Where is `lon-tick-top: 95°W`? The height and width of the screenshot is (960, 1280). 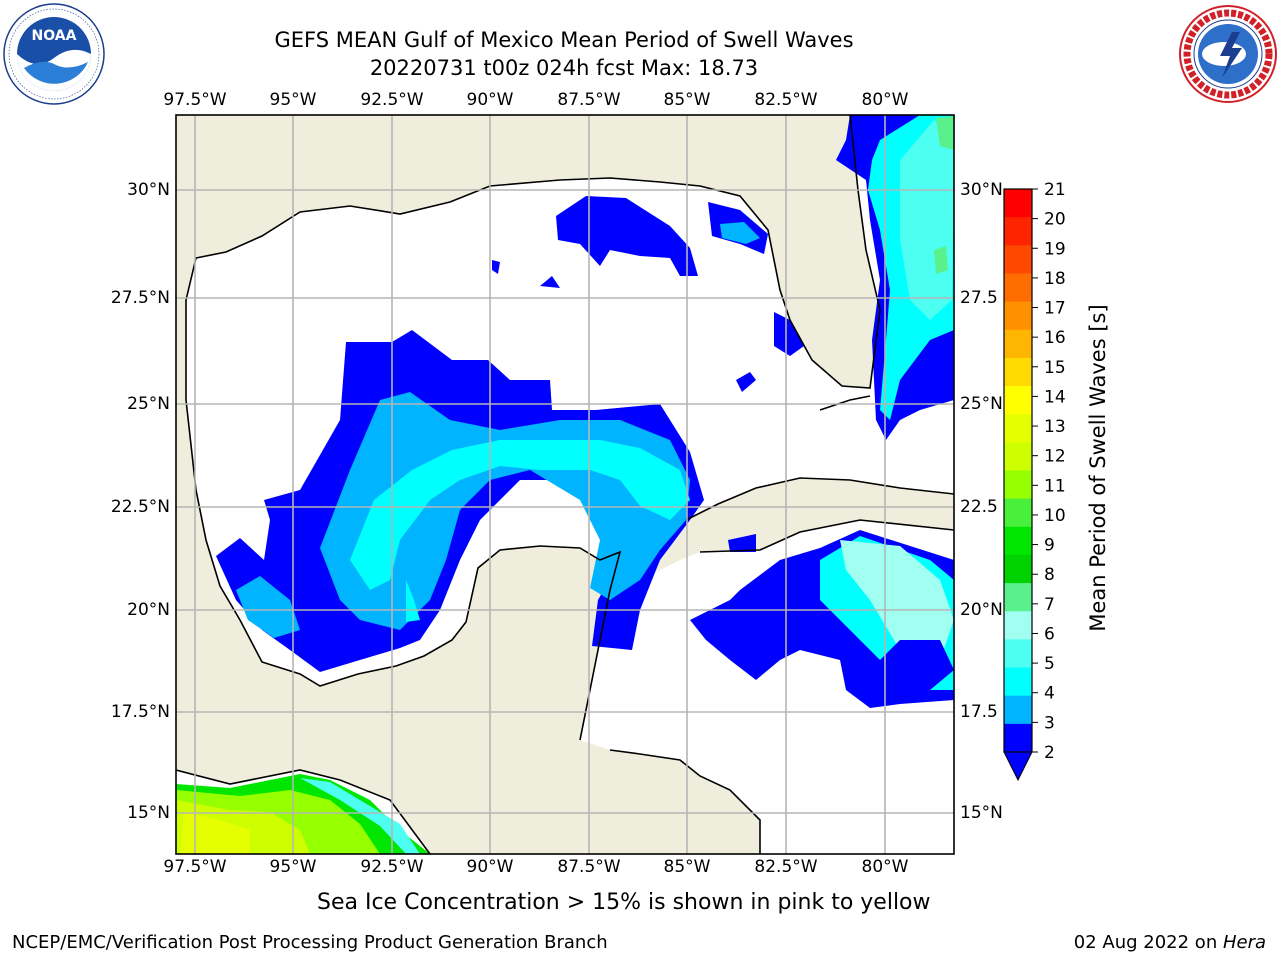 lon-tick-top: 95°W is located at coordinates (293, 100).